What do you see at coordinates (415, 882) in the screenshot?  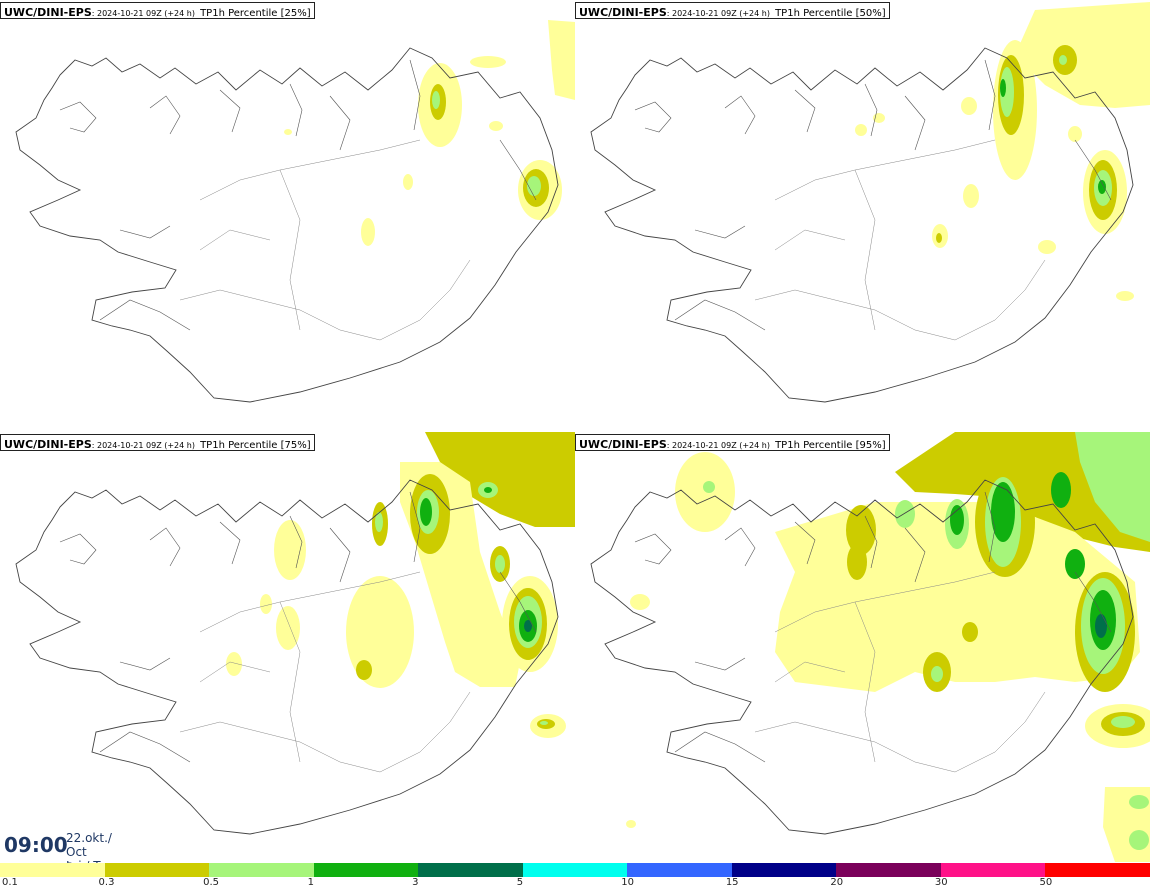 I see `legend-tick-label: 3` at bounding box center [415, 882].